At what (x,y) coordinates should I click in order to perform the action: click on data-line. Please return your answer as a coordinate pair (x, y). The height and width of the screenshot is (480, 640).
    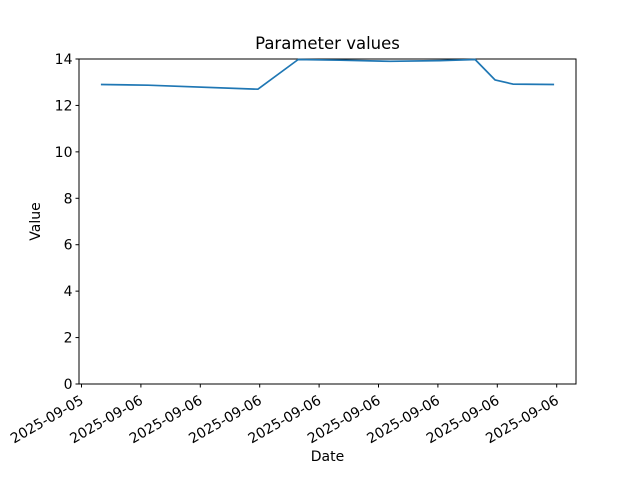
    Looking at the image, I should click on (327, 74).